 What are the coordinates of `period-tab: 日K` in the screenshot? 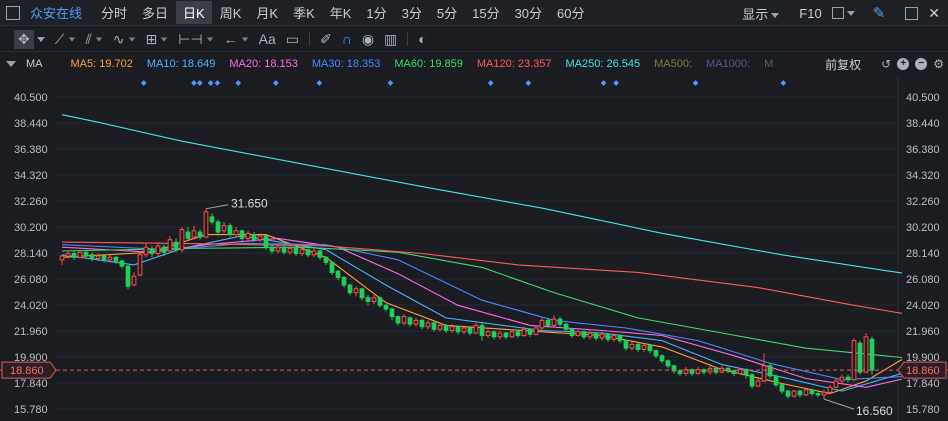 It's located at (194, 12).